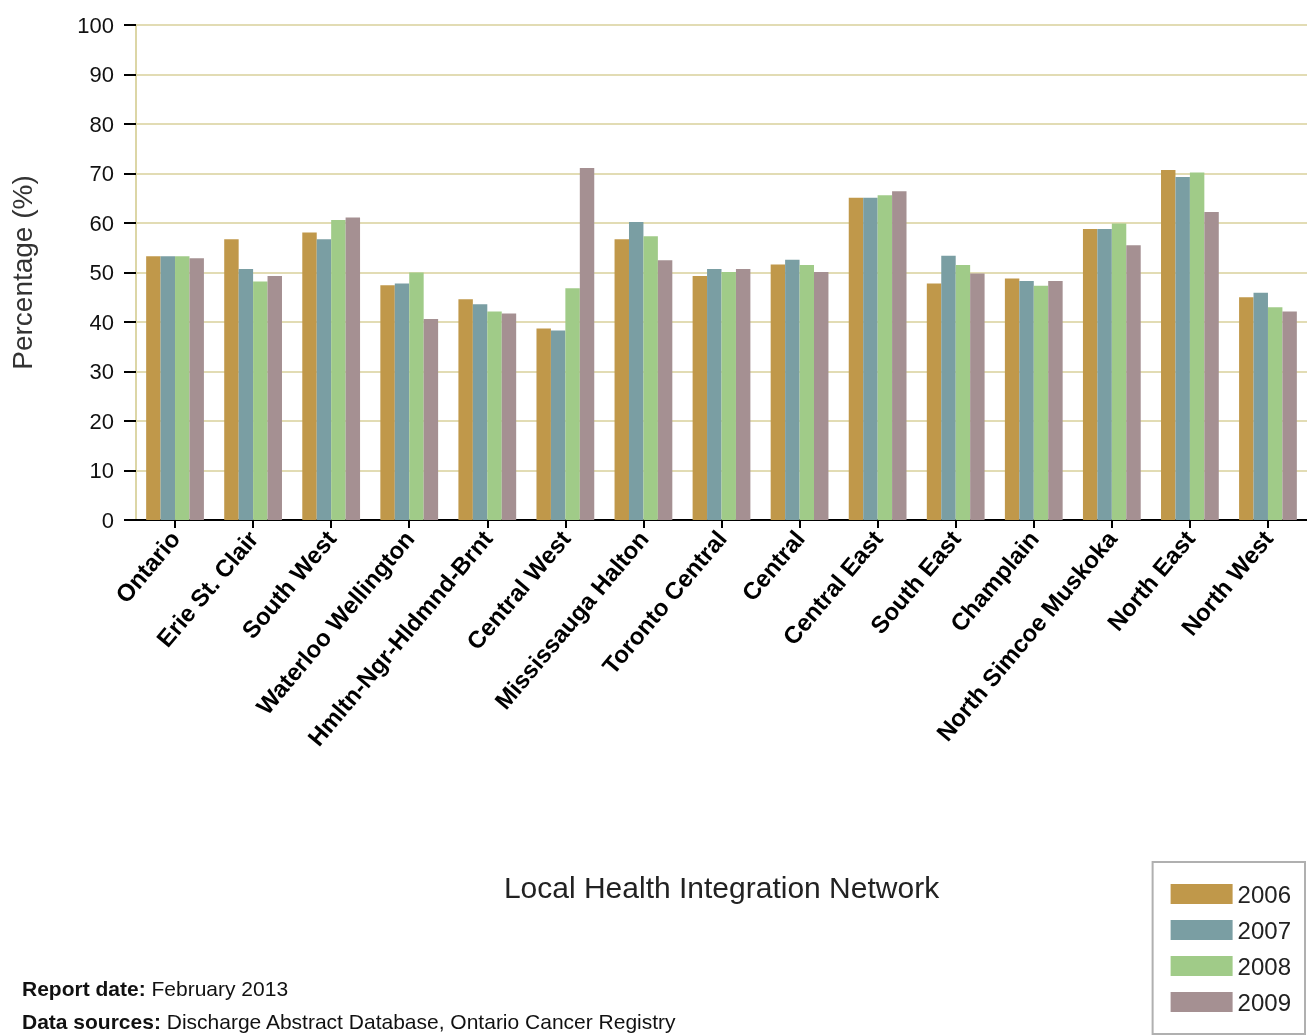 Image resolution: width=1307 pixels, height=1036 pixels. I want to click on y-tick-label: 60, so click(101, 223).